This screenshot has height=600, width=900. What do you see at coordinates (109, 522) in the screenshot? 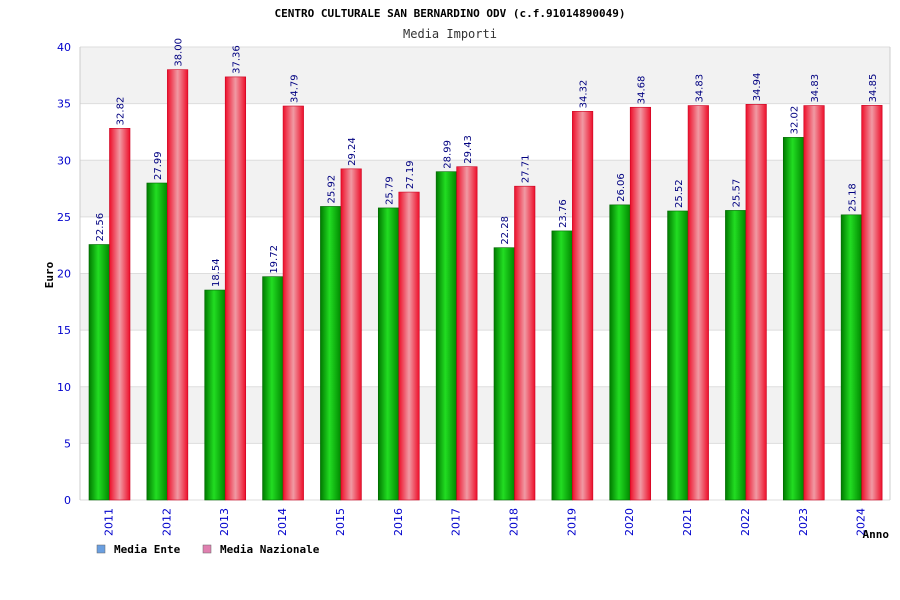
I see `x-tick-label: 2011` at bounding box center [109, 522].